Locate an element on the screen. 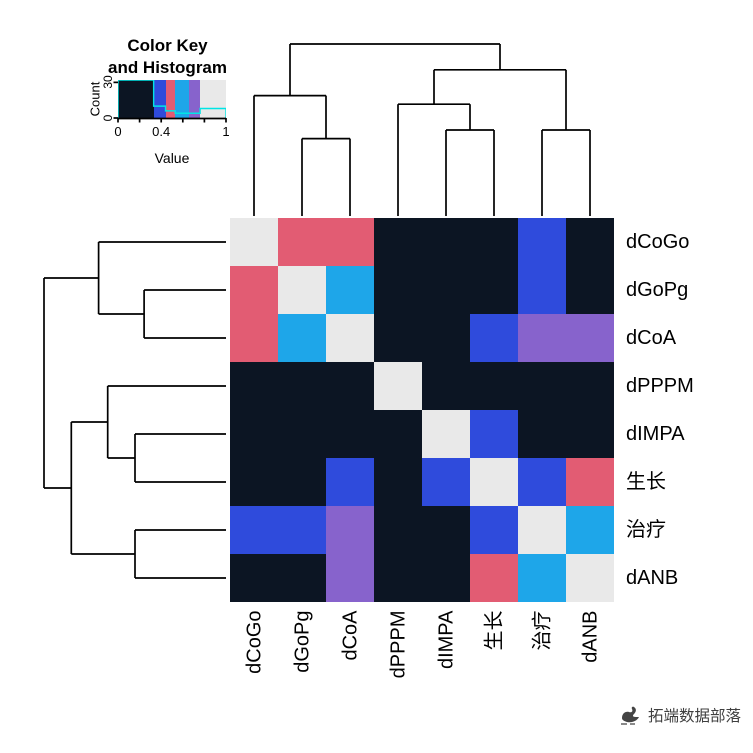 The height and width of the screenshot is (753, 753). color-key-x-tick-label: 1 is located at coordinates (226, 131).